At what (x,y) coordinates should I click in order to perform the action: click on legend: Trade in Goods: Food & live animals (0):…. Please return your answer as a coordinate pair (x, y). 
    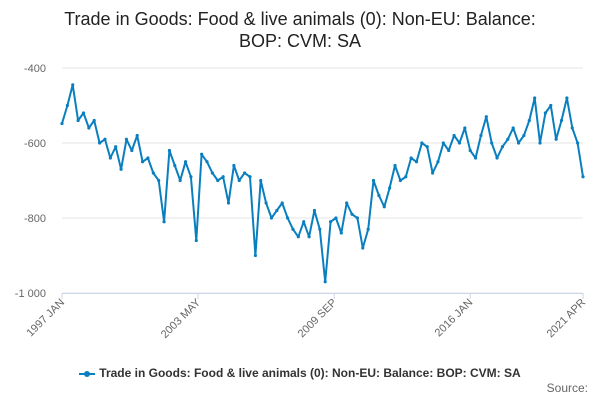
    Looking at the image, I should click on (300, 373).